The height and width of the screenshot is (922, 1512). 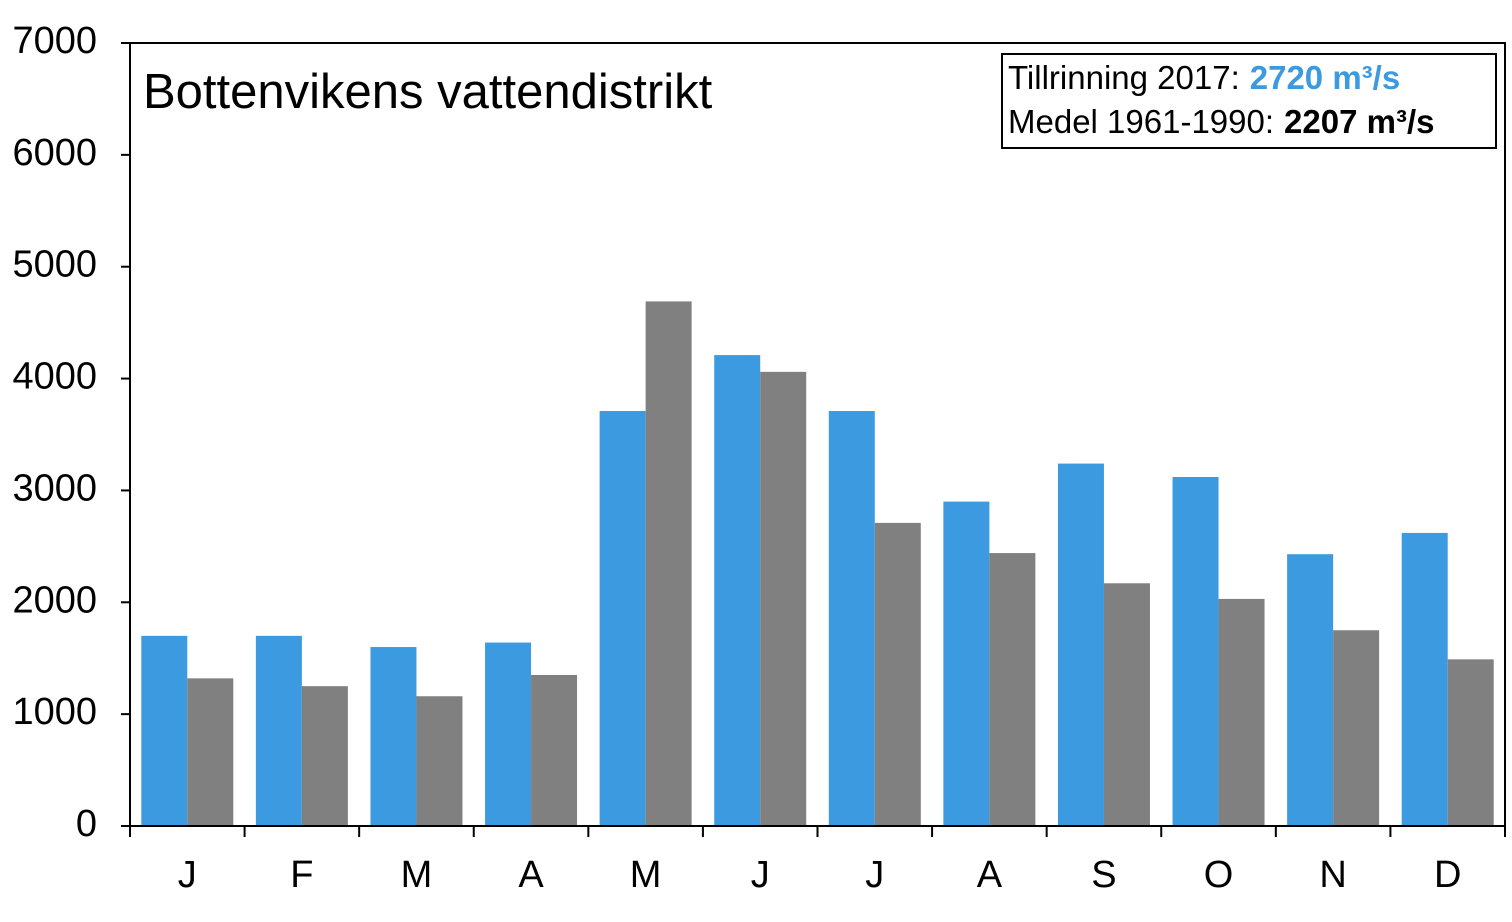 What do you see at coordinates (1359, 121) in the screenshot?
I see `legend-mean: 2207 m³/s` at bounding box center [1359, 121].